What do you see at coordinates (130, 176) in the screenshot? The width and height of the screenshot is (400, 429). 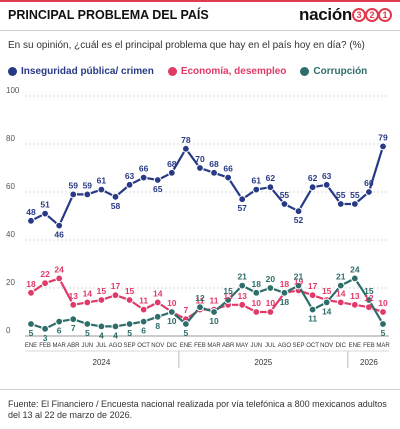 I see `series-0-label-7: 63` at bounding box center [130, 176].